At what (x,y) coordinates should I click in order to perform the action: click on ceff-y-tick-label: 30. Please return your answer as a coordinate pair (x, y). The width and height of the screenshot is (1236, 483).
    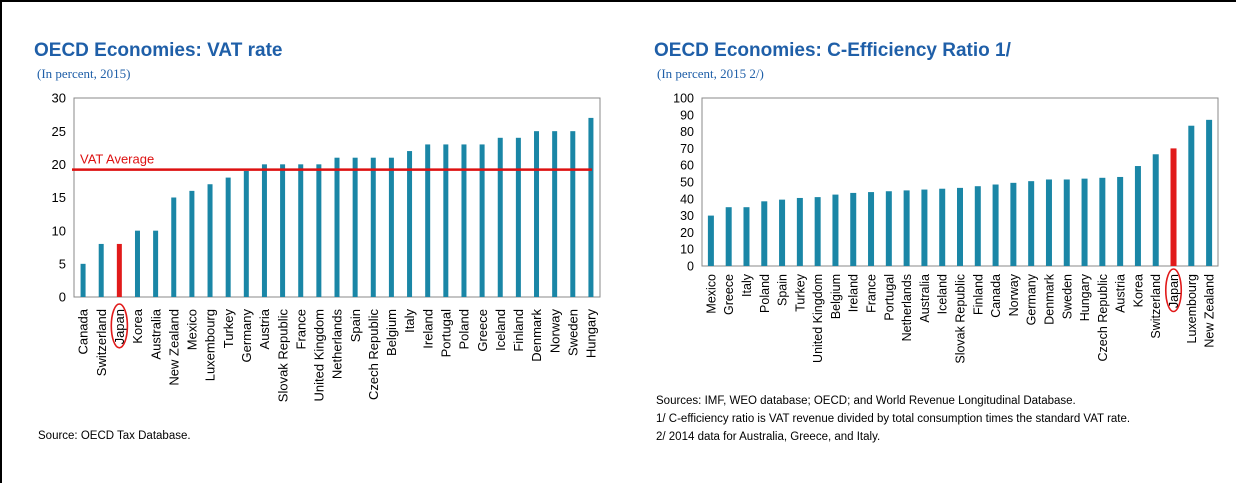
    Looking at the image, I should click on (687, 216).